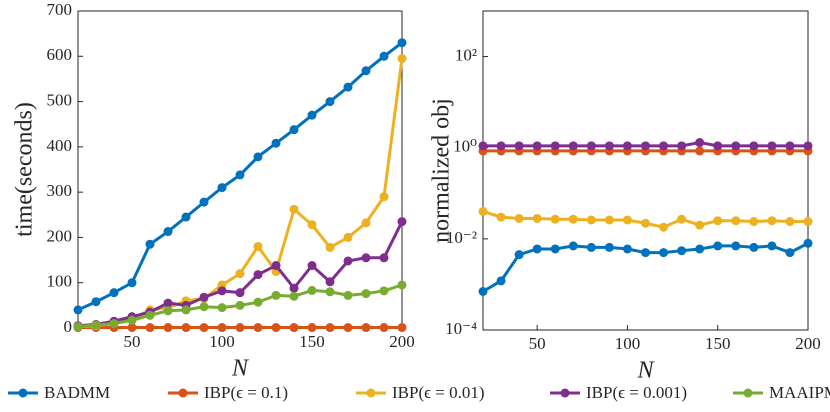  What do you see at coordinates (68, 326) in the screenshot?
I see `y-tick-label: 0` at bounding box center [68, 326].